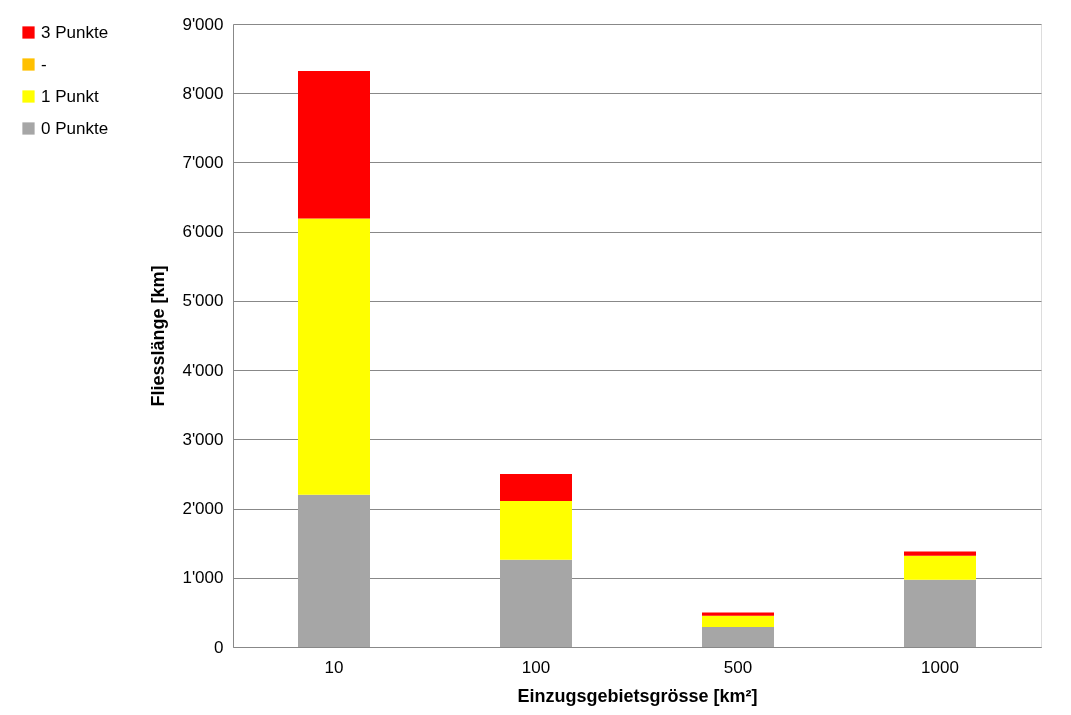 The height and width of the screenshot is (715, 1071). What do you see at coordinates (75, 32) in the screenshot?
I see `legend-label: 3 Punkte` at bounding box center [75, 32].